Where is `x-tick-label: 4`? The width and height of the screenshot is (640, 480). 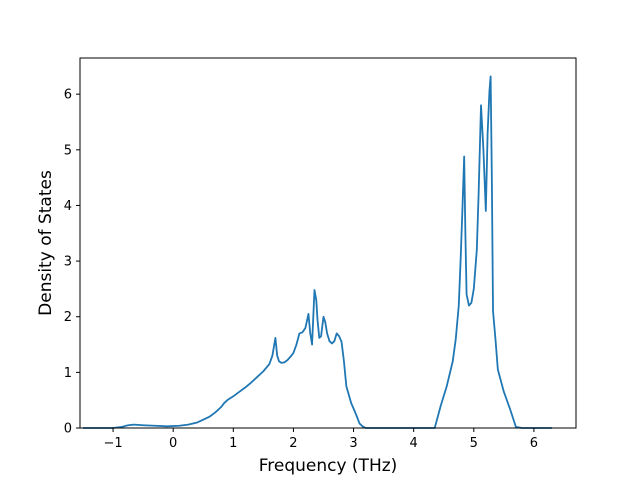
x-tick-label: 4 is located at coordinates (414, 443).